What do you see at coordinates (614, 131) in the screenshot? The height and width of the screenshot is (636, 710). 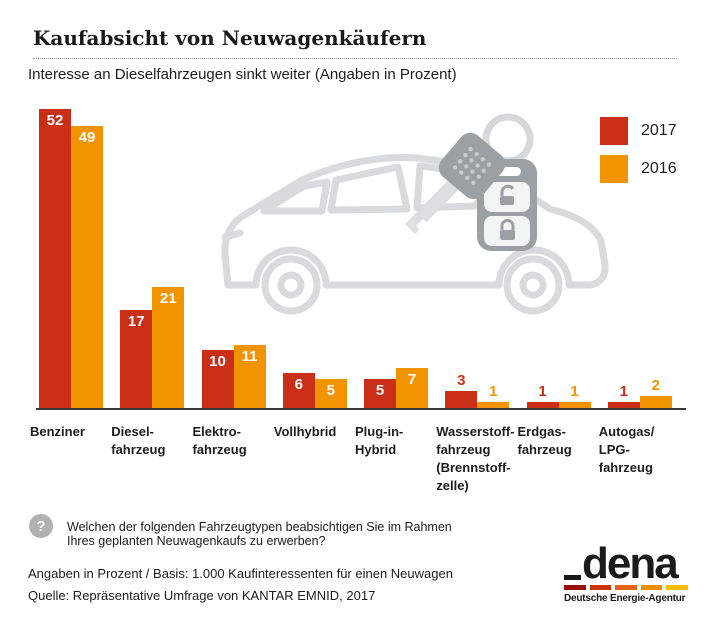 I see `legend-swatch-2017` at bounding box center [614, 131].